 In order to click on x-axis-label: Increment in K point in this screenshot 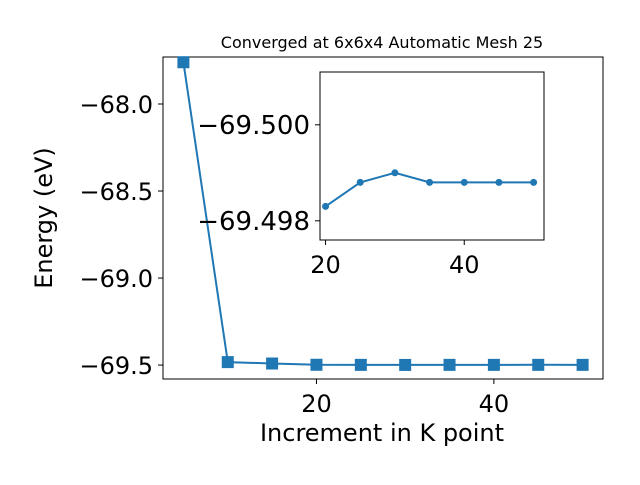, I will do `click(382, 433)`.